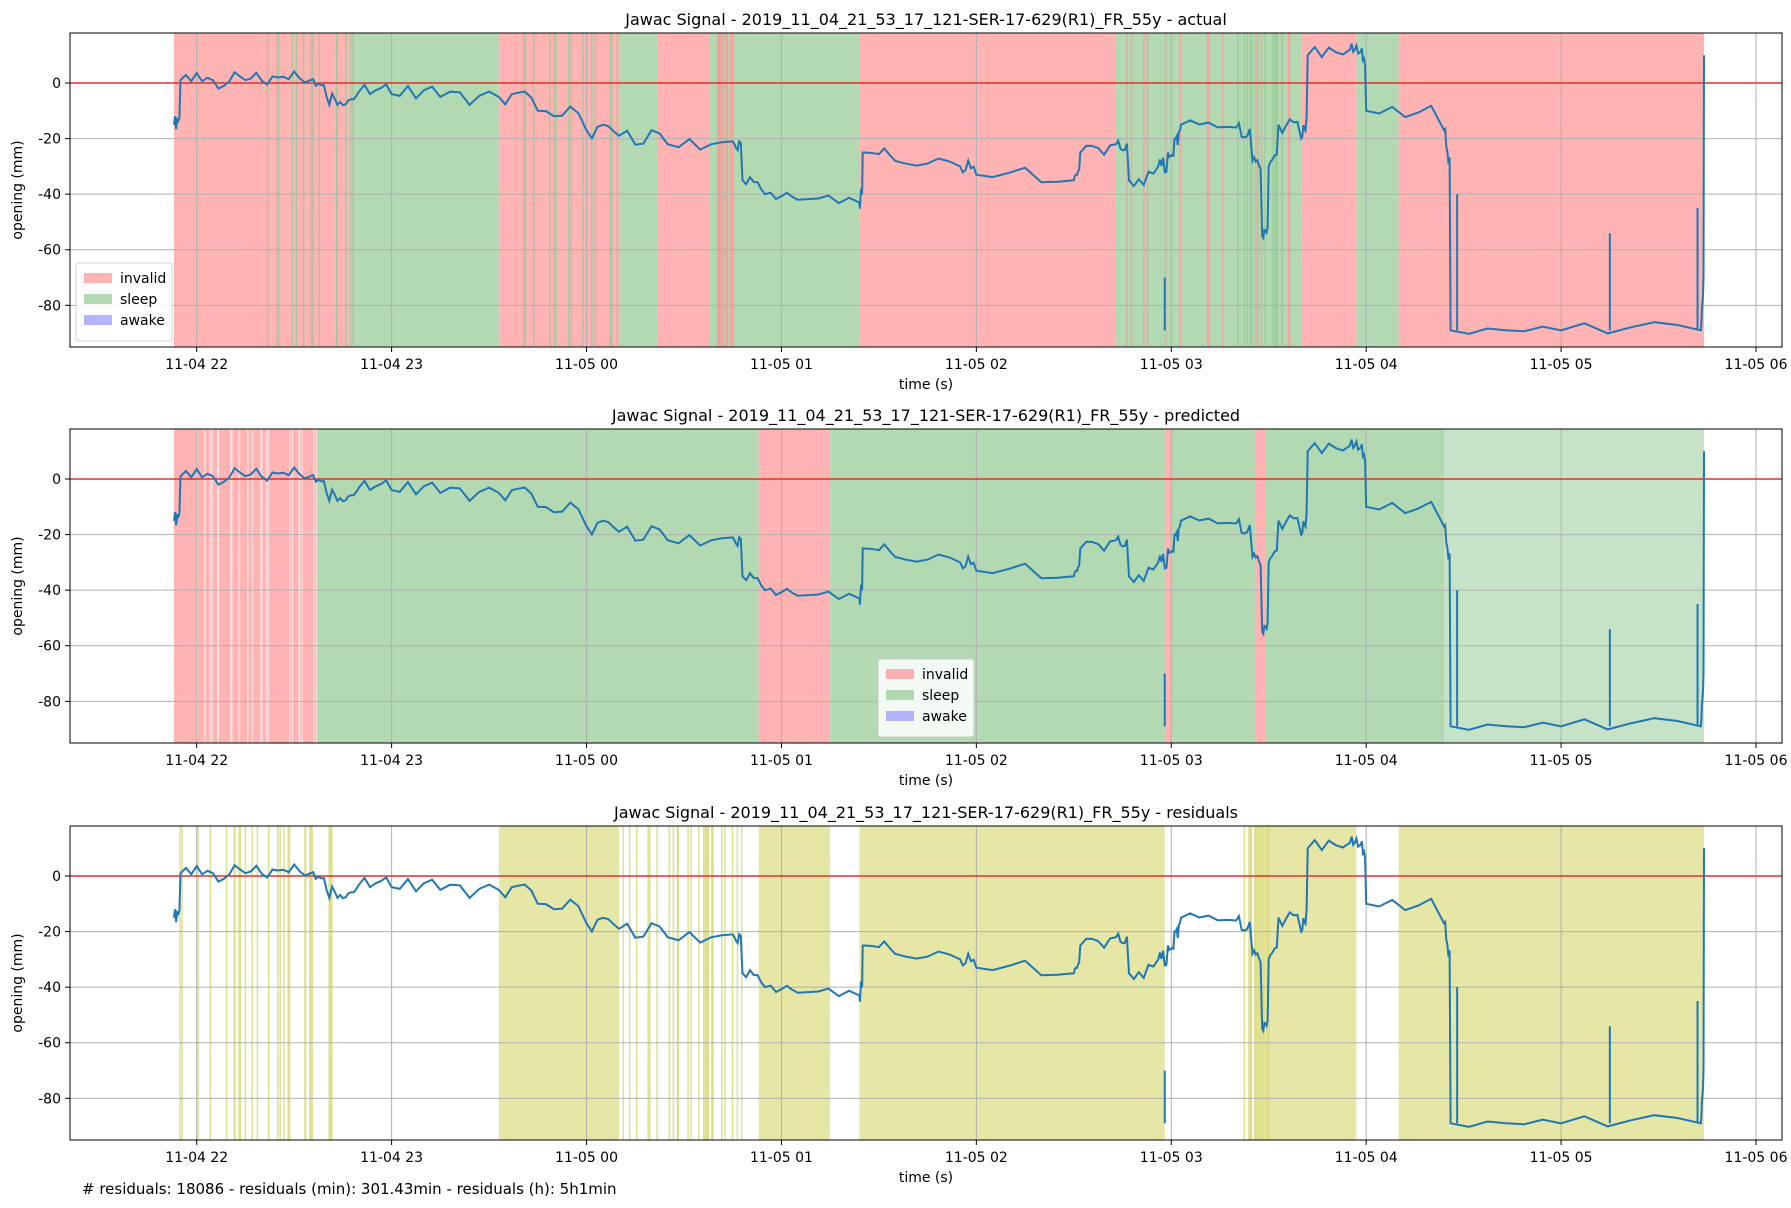 The image size is (1791, 1208). I want to click on y-tick-label: -40, so click(49, 988).